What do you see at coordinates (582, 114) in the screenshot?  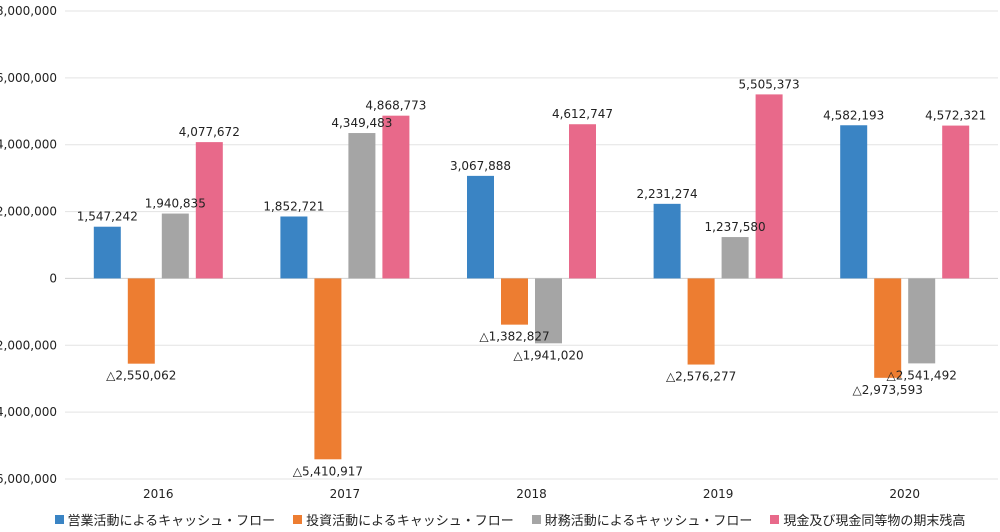 I see `data-label: 4,612,747` at bounding box center [582, 114].